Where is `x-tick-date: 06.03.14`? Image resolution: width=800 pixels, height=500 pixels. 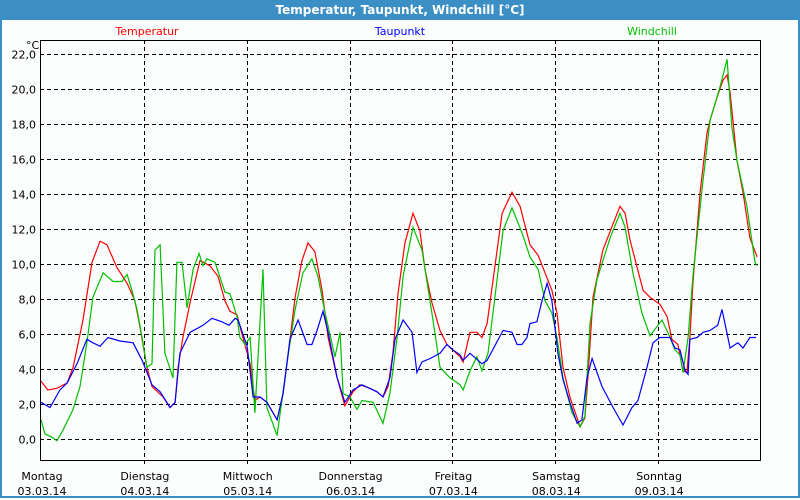
x-tick-date: 06.03.14 is located at coordinates (350, 491).